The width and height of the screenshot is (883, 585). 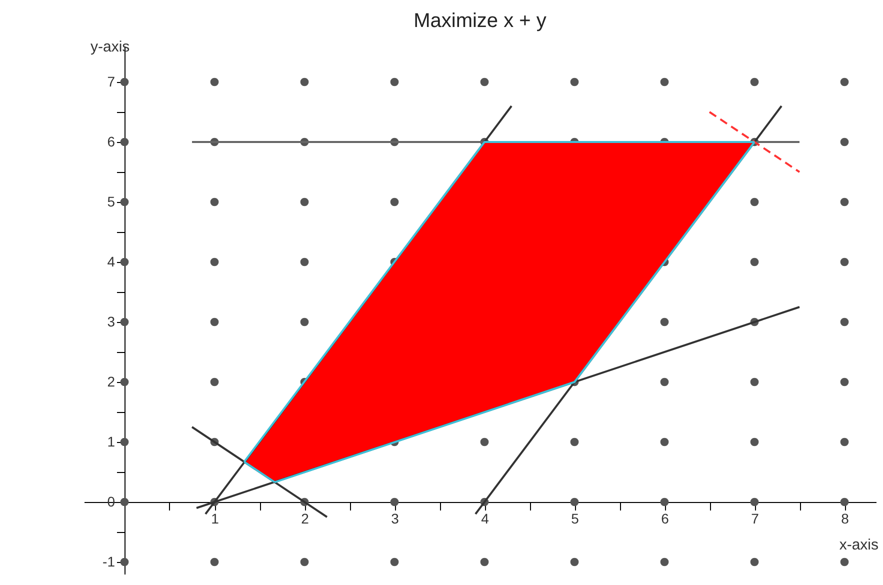 I want to click on x-tick-label: 5, so click(x=575, y=518).